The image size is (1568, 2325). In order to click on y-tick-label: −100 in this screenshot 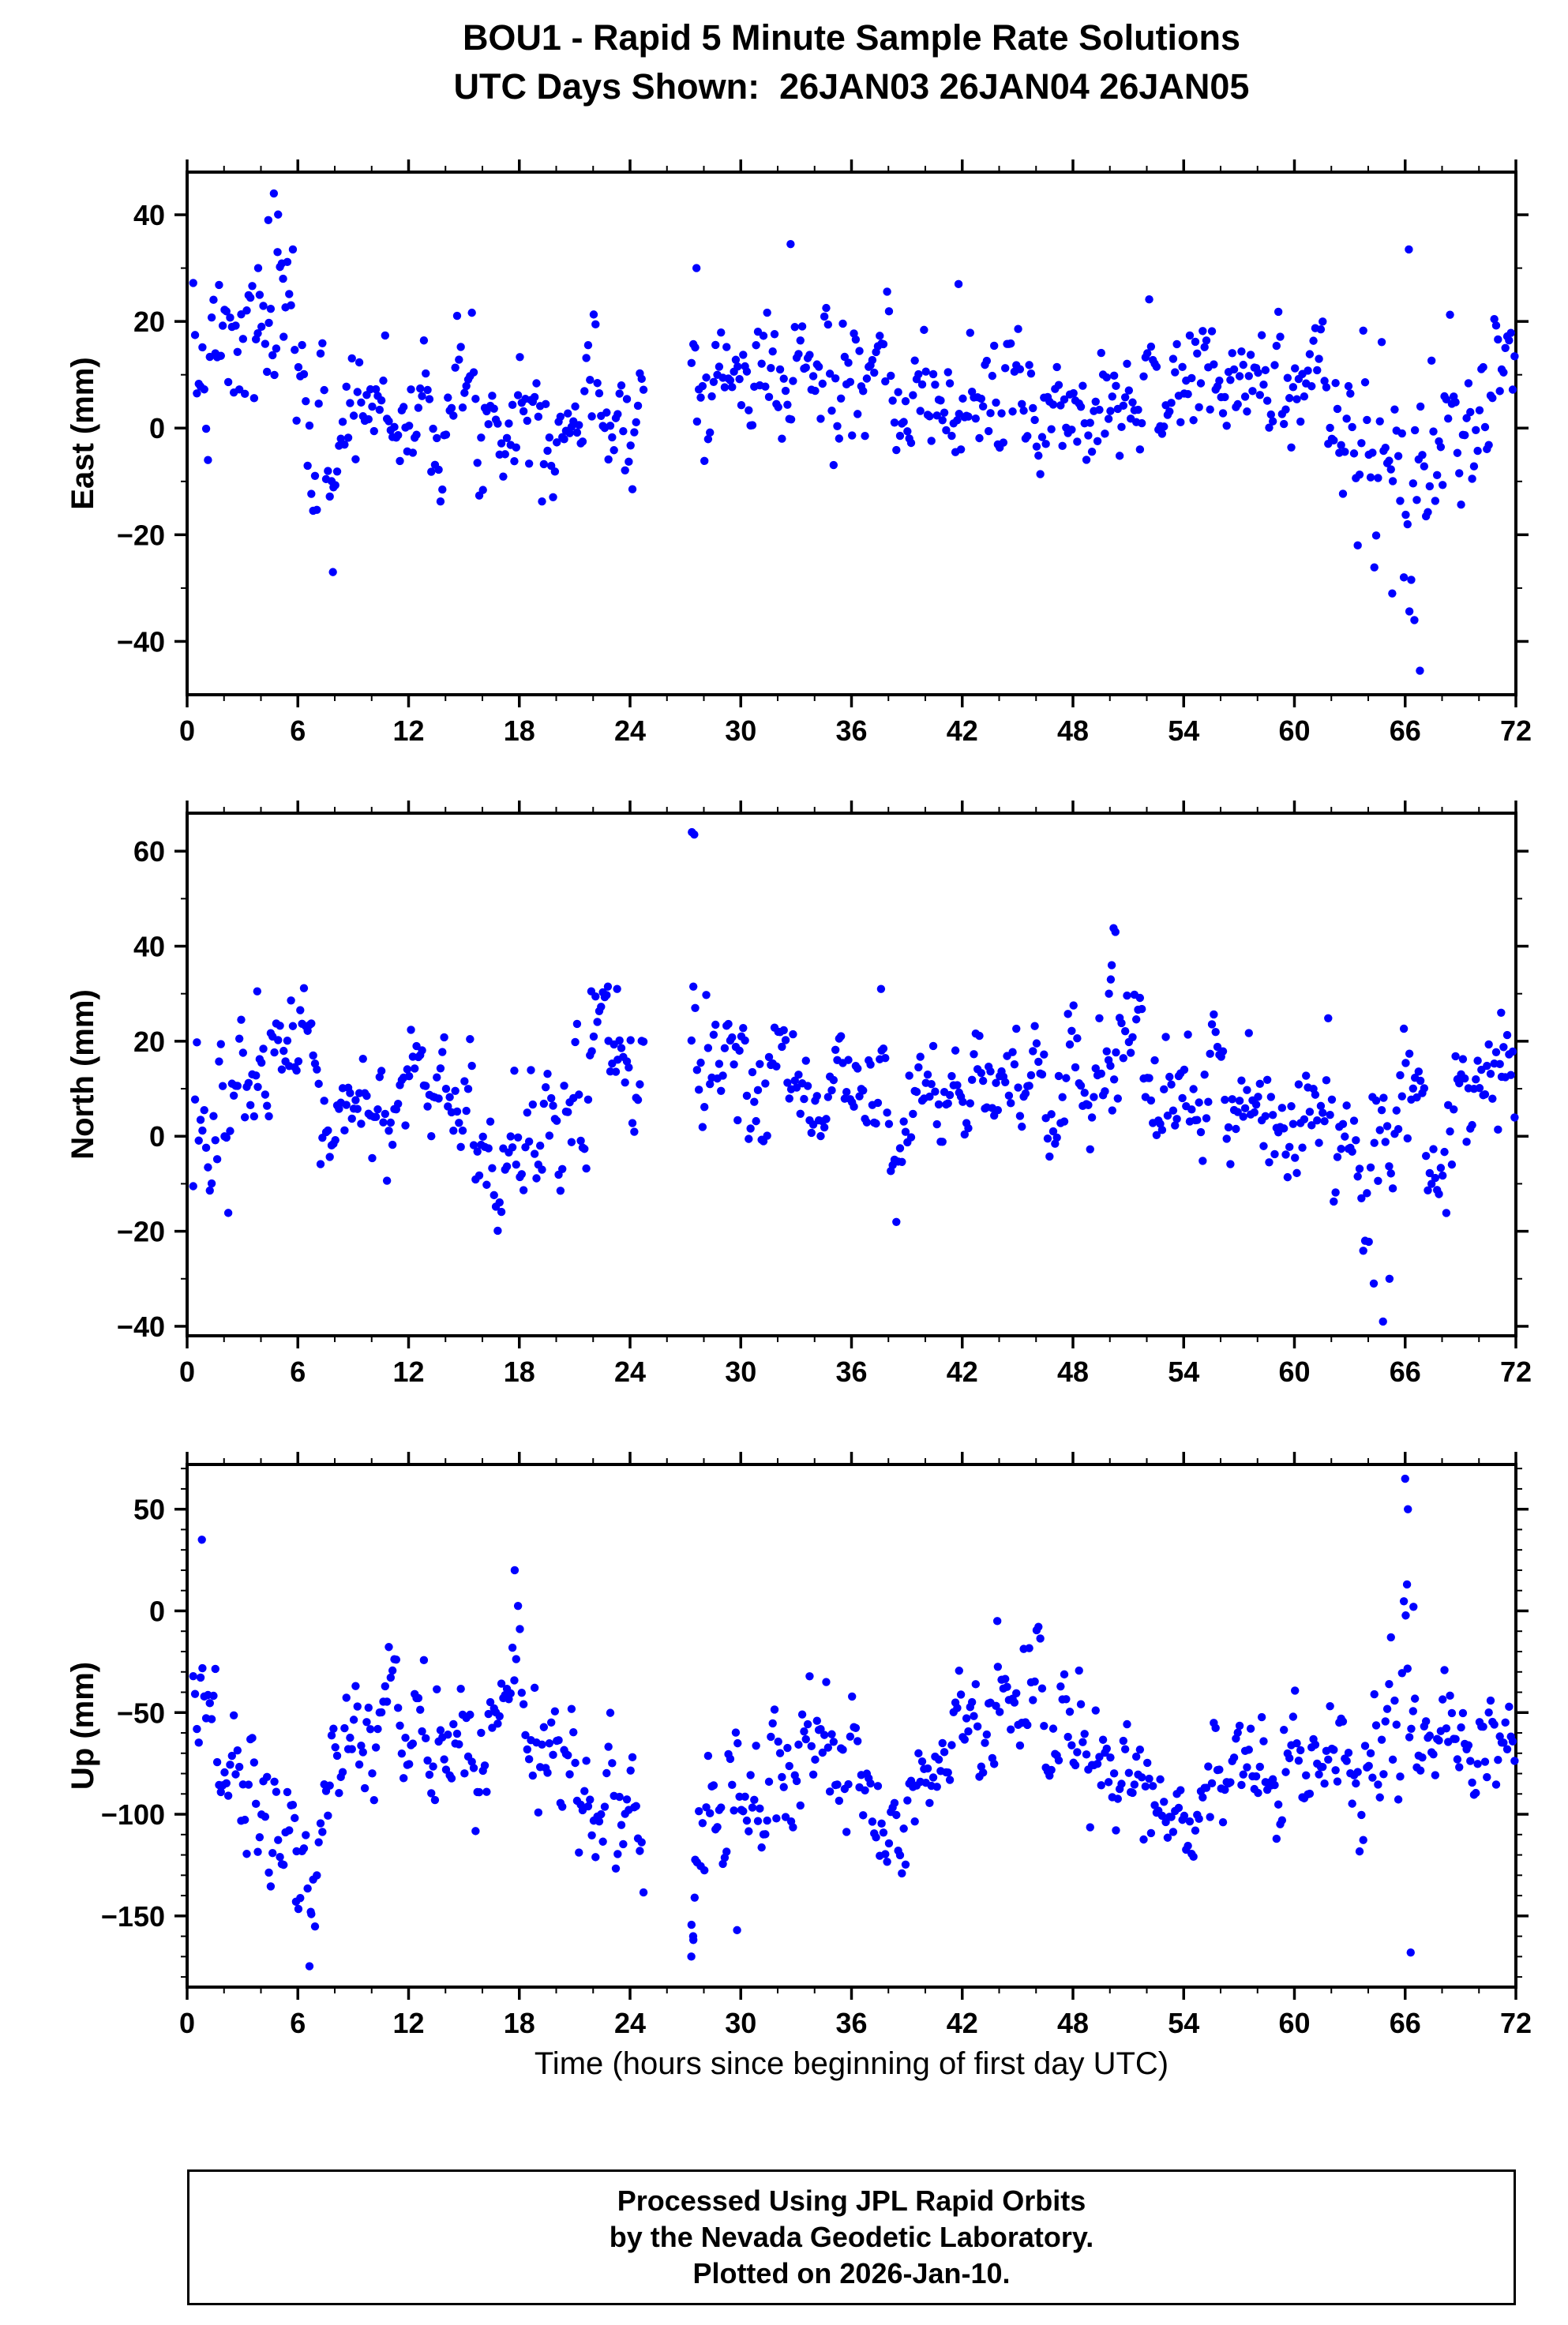, I will do `click(133, 1814)`.